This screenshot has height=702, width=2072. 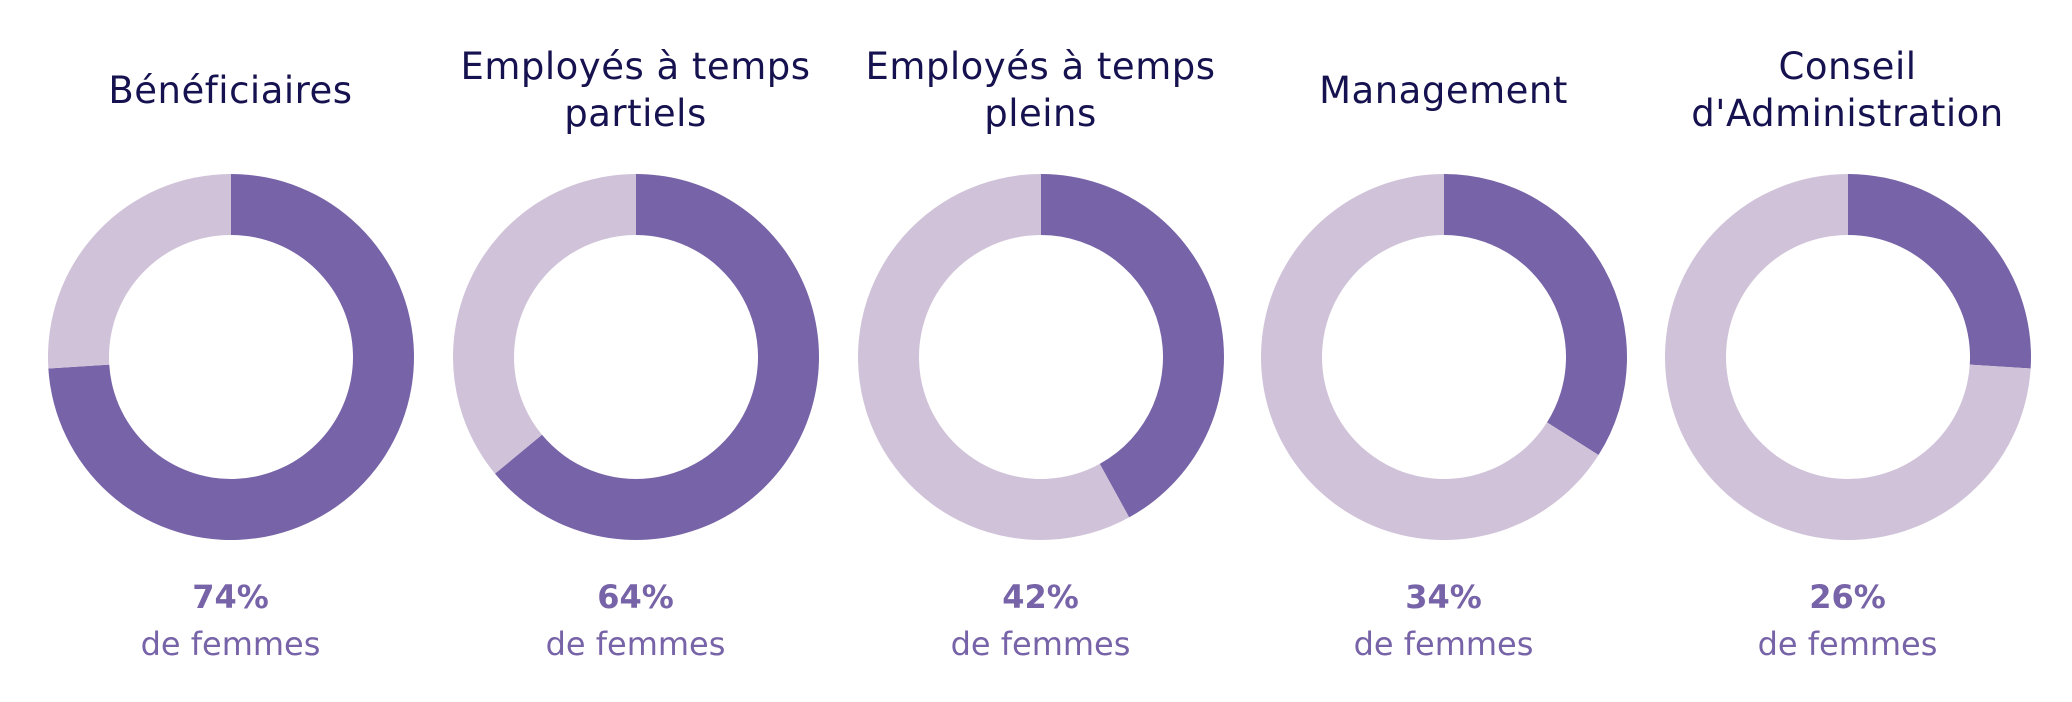 I want to click on percent-label: 34%, so click(x=1443, y=597).